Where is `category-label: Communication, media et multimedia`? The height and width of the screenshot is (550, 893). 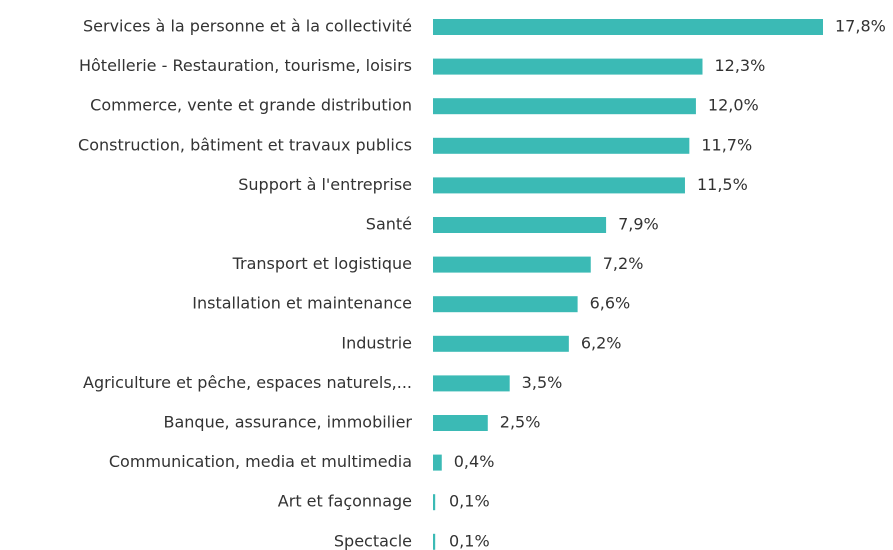 category-label: Communication, media et multimedia is located at coordinates (260, 461).